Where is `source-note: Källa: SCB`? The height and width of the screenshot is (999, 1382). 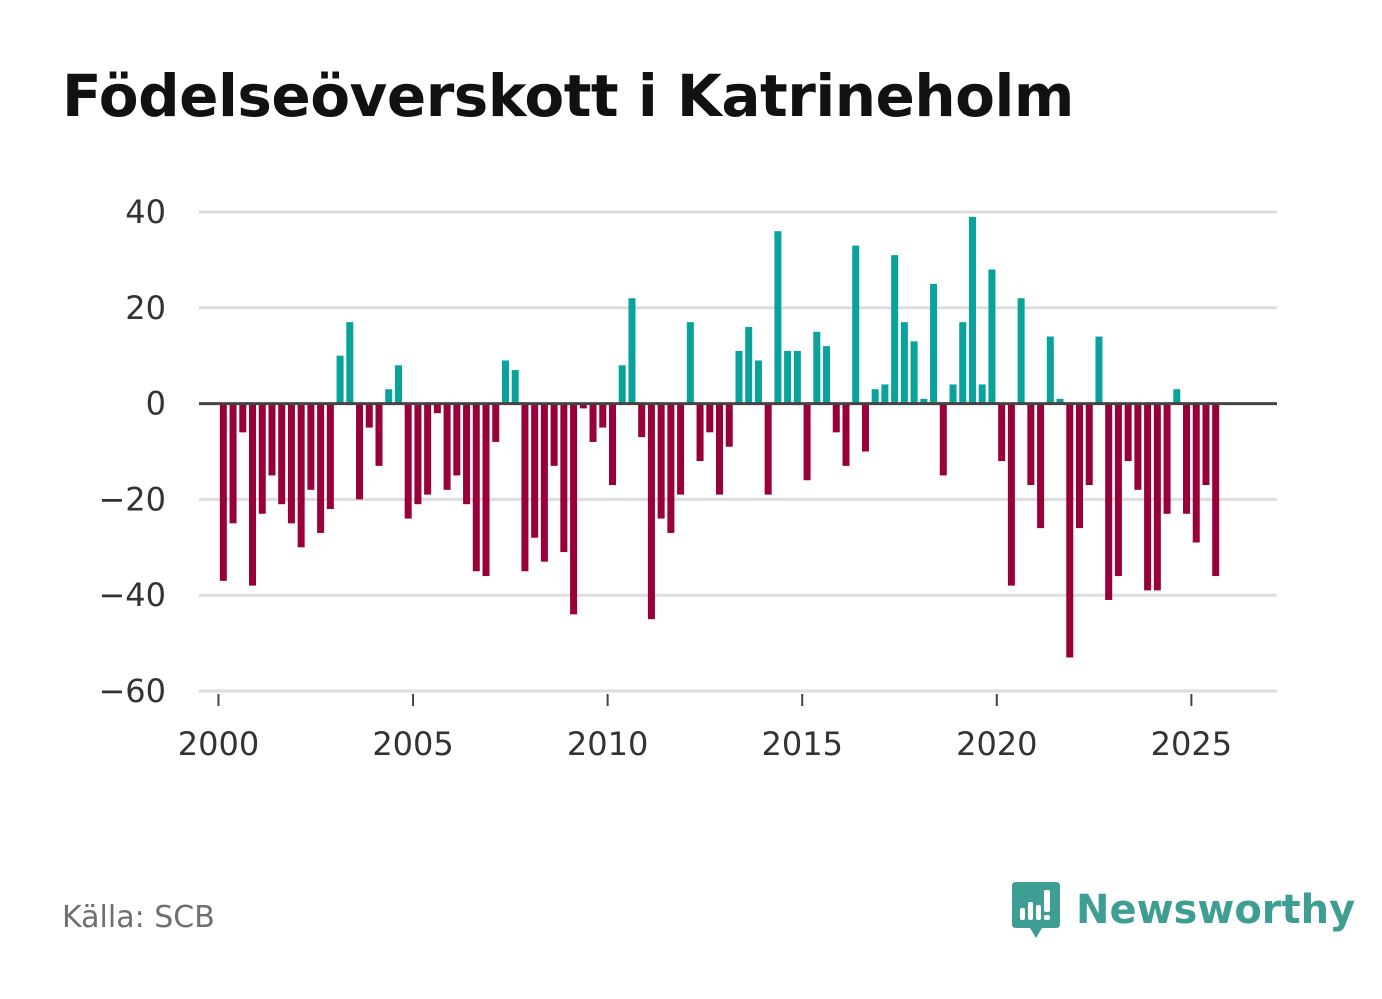
source-note: Källa: SCB is located at coordinates (138, 917).